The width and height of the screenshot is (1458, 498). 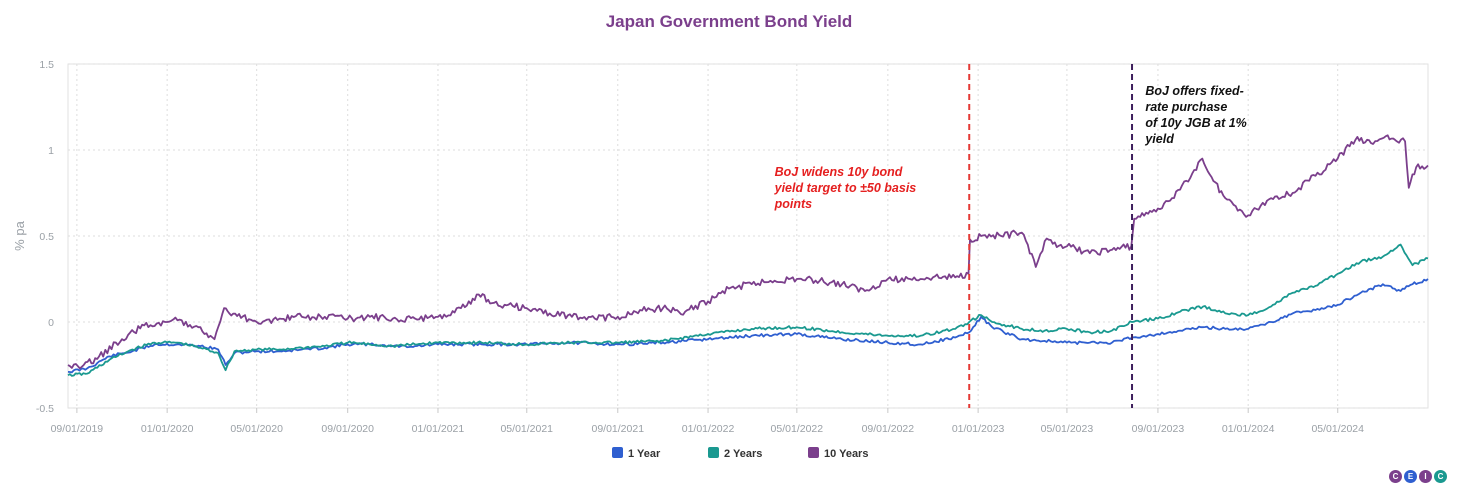 What do you see at coordinates (526, 429) in the screenshot?
I see `x-tick-label: 05/01/2021` at bounding box center [526, 429].